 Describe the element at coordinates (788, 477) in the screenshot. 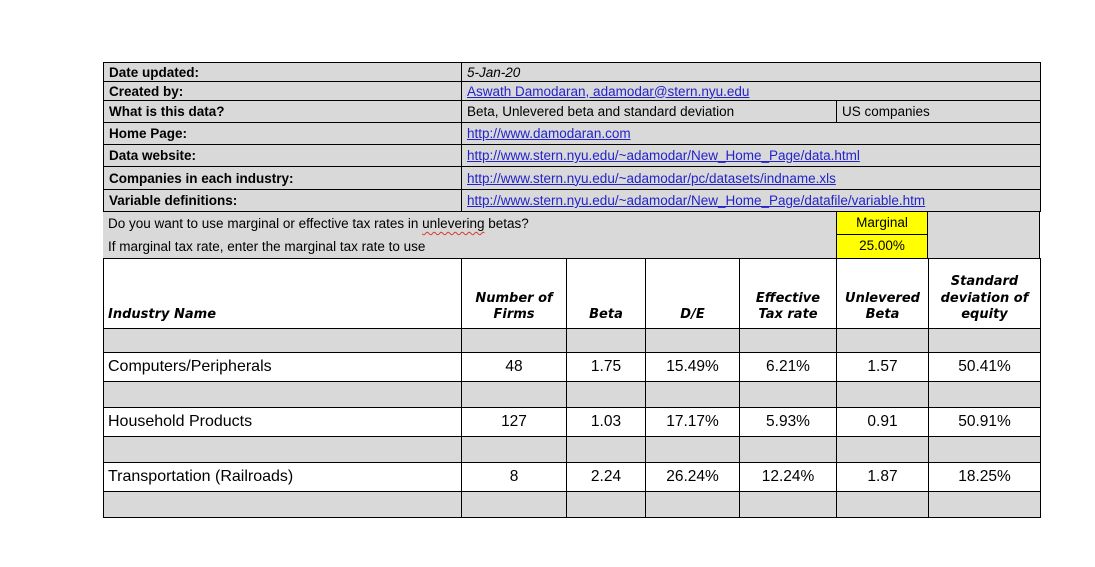

I see `tax-cell: 12.24%` at that location.